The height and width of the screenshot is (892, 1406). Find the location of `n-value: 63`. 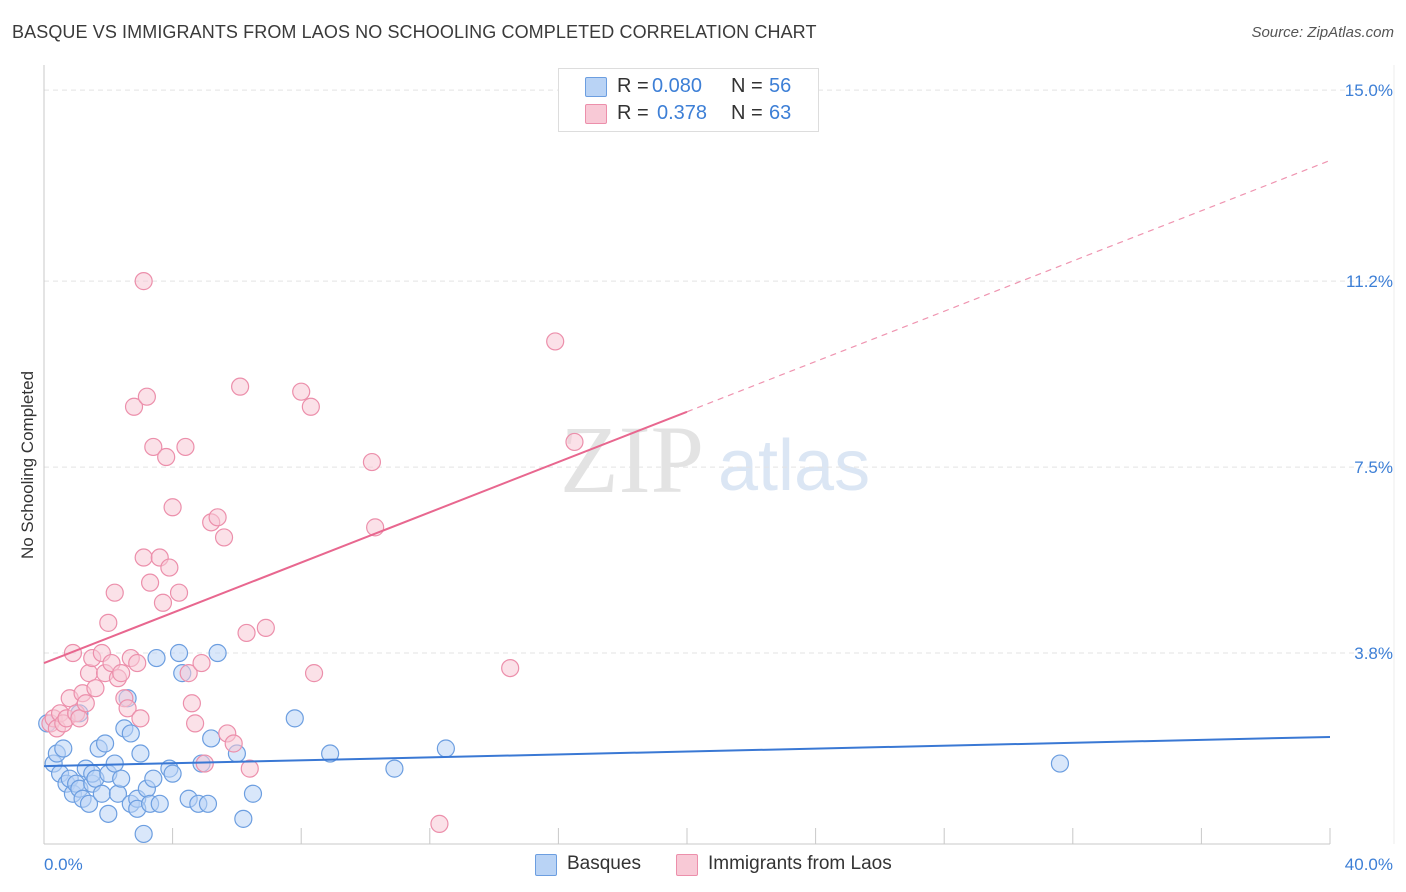

n-value: 63 is located at coordinates (780, 113).